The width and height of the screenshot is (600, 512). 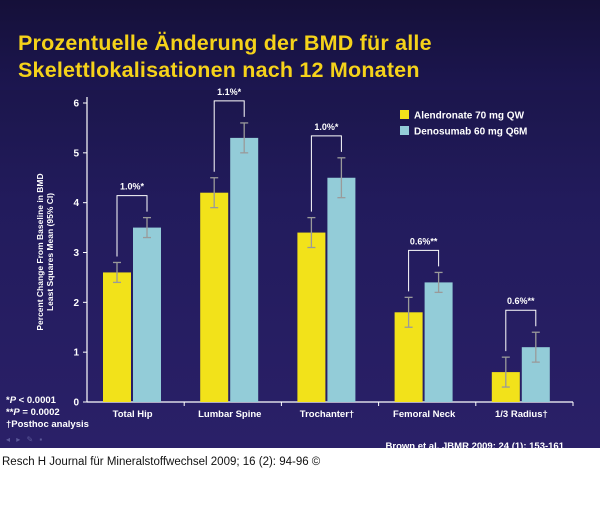 What do you see at coordinates (327, 414) in the screenshot?
I see `x-tick-label: Trochanter†` at bounding box center [327, 414].